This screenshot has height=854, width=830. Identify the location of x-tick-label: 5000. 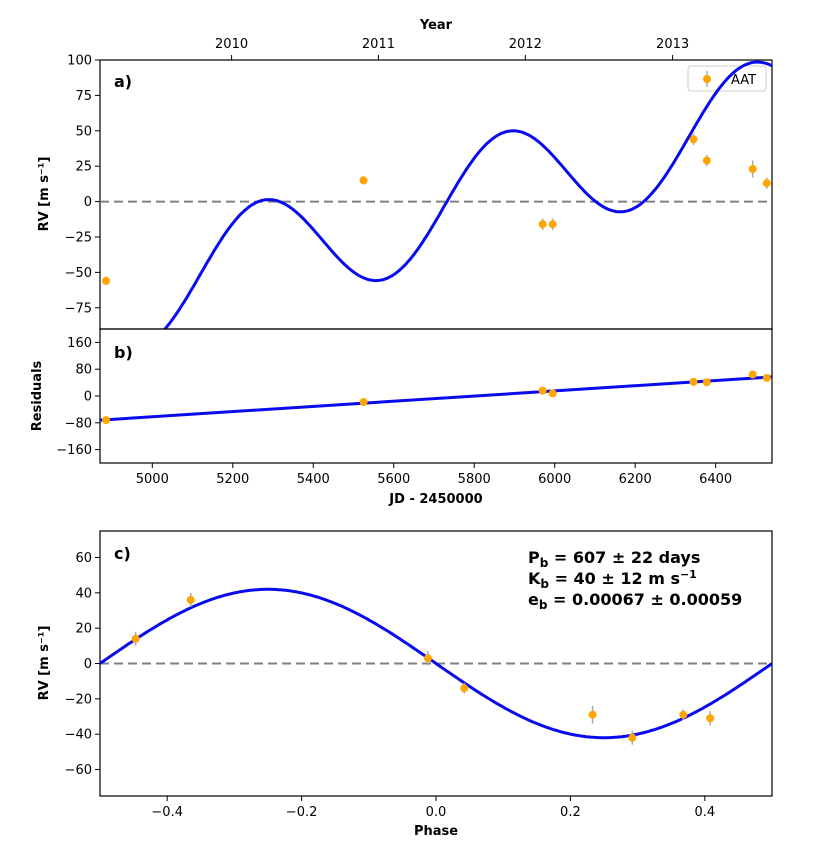
(152, 479).